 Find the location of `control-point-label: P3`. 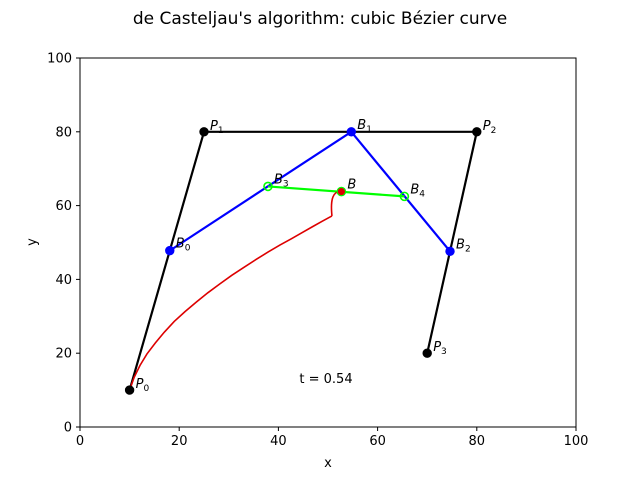

control-point-label: P3 is located at coordinates (440, 348).